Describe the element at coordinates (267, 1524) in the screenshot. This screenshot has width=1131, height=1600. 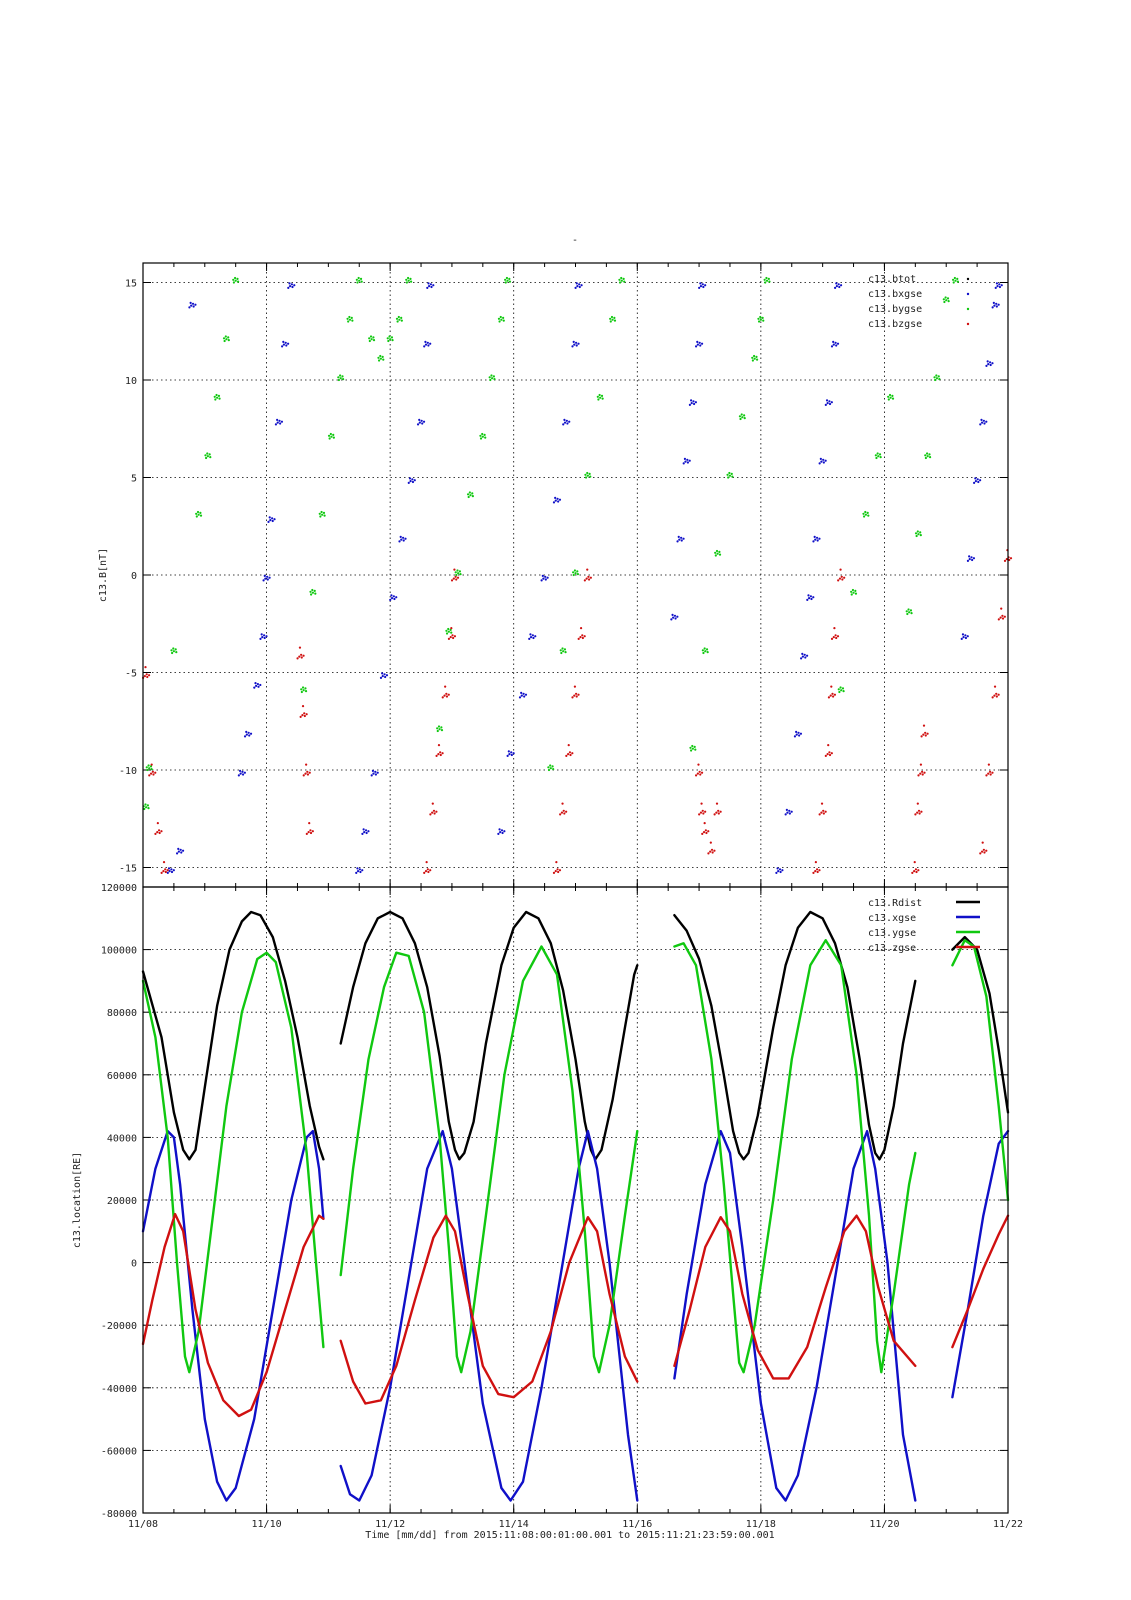
I see `x-tick-label: 11/10` at that location.